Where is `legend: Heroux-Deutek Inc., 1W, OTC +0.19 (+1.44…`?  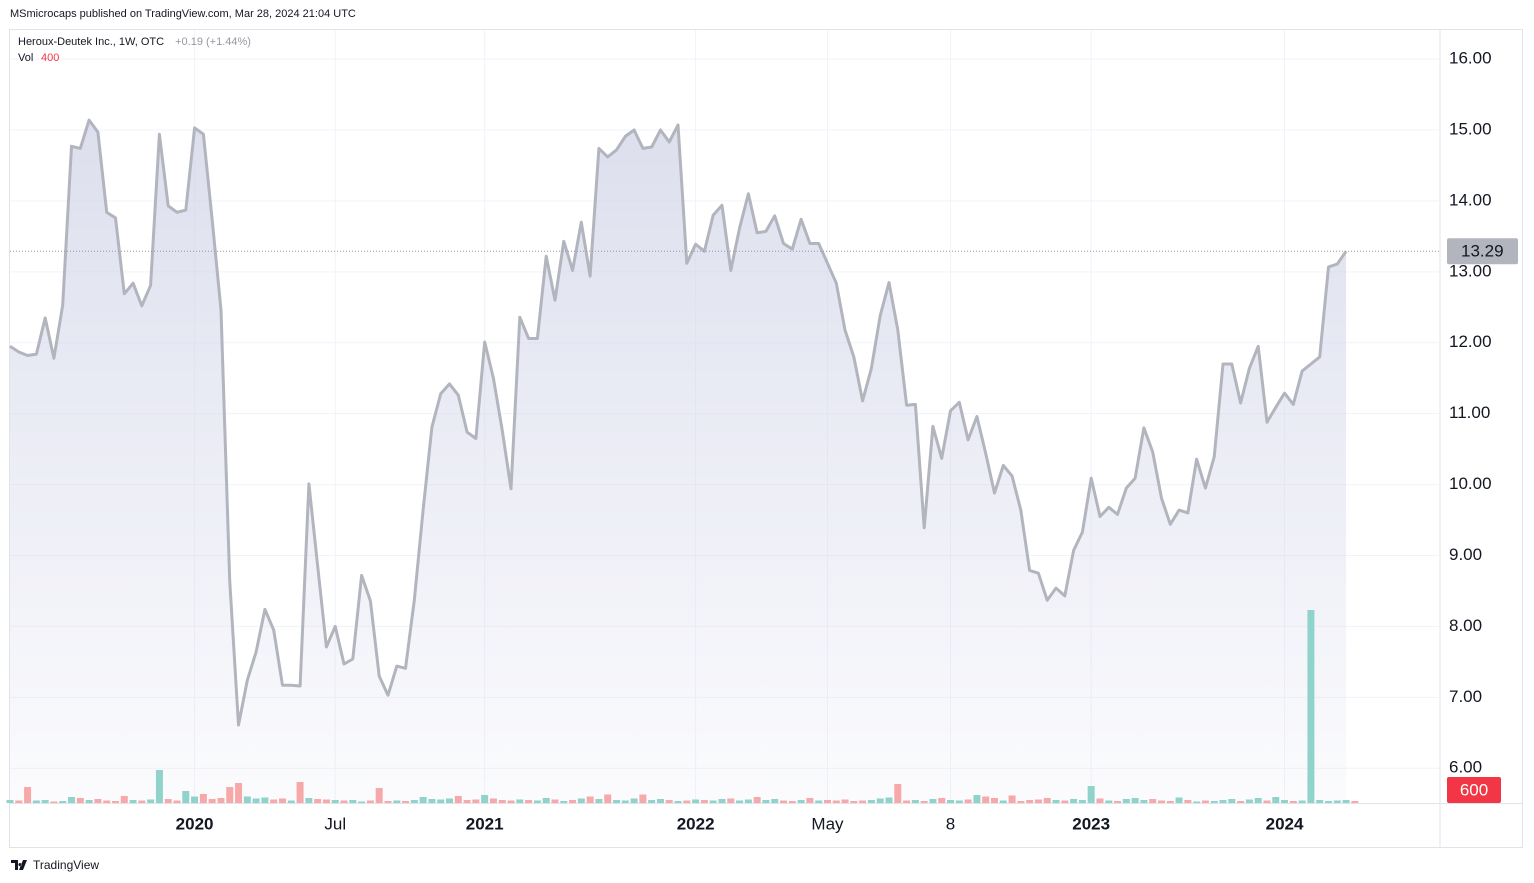 legend: Heroux-Deutek Inc., 1W, OTC +0.19 (+1.44… is located at coordinates (134, 50).